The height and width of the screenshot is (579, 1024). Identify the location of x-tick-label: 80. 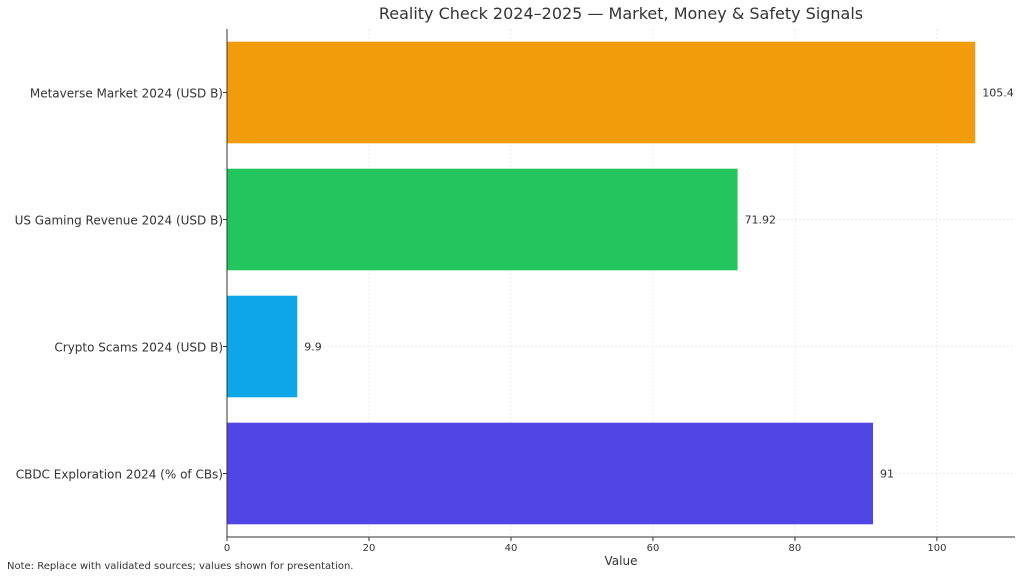
(795, 548).